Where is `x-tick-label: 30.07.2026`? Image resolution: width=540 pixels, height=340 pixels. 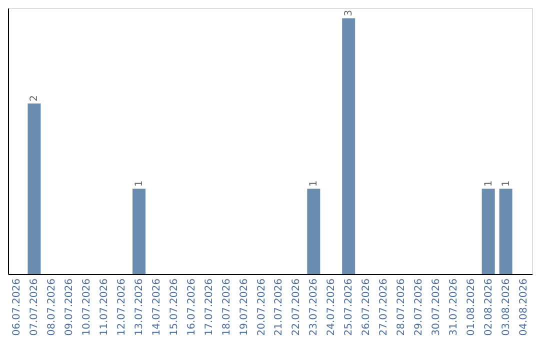 x-tick-label: 30.07.2026 is located at coordinates (436, 307).